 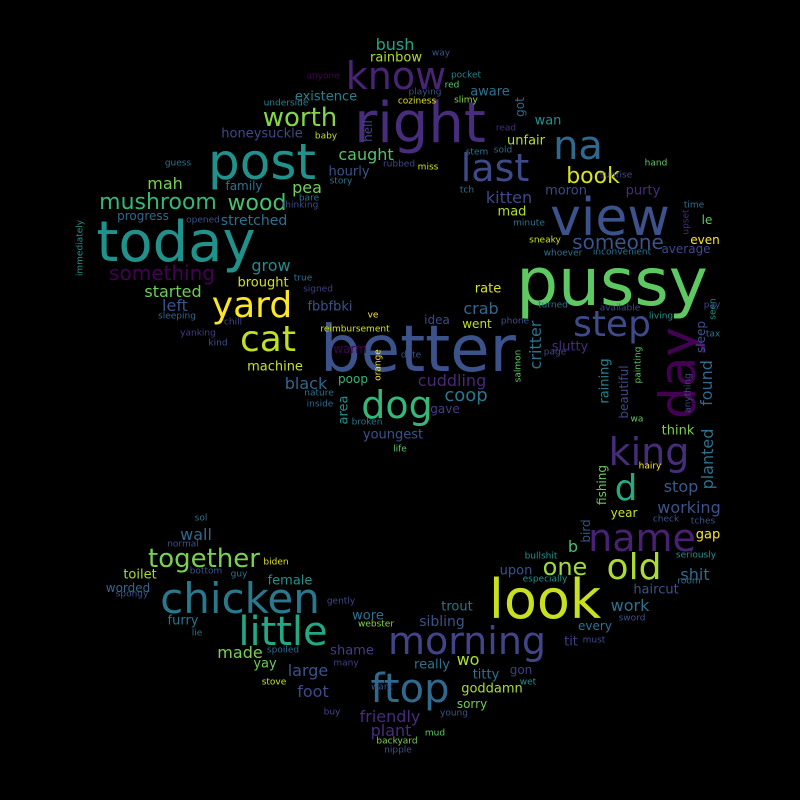 I want to click on word-gap: gap, so click(x=708, y=535).